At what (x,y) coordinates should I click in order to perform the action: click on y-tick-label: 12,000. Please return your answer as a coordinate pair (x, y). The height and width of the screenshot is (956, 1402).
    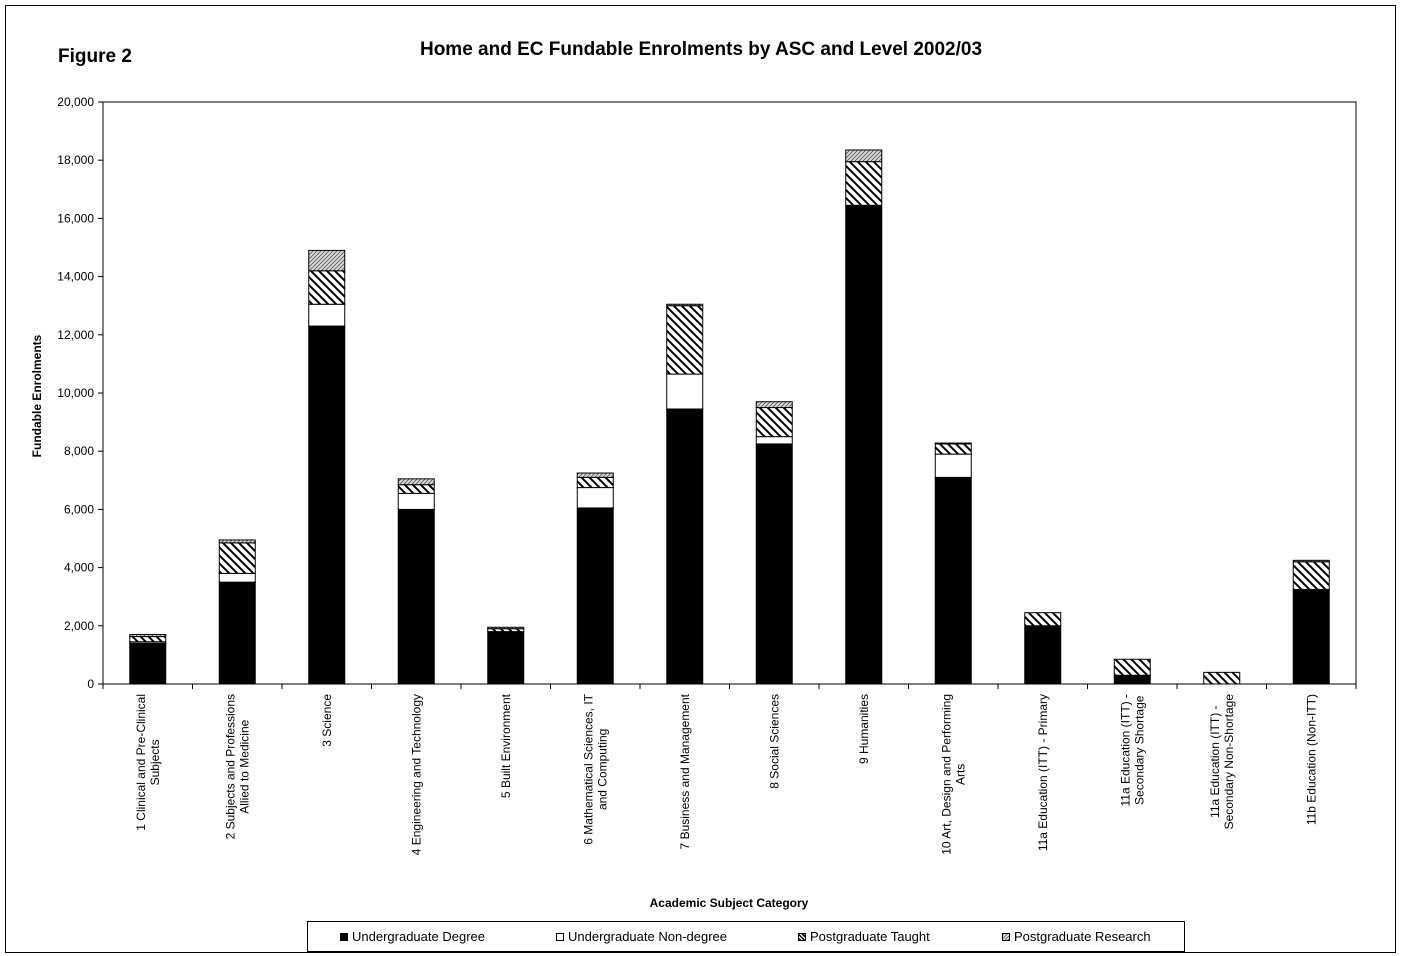
    Looking at the image, I should click on (75, 335).